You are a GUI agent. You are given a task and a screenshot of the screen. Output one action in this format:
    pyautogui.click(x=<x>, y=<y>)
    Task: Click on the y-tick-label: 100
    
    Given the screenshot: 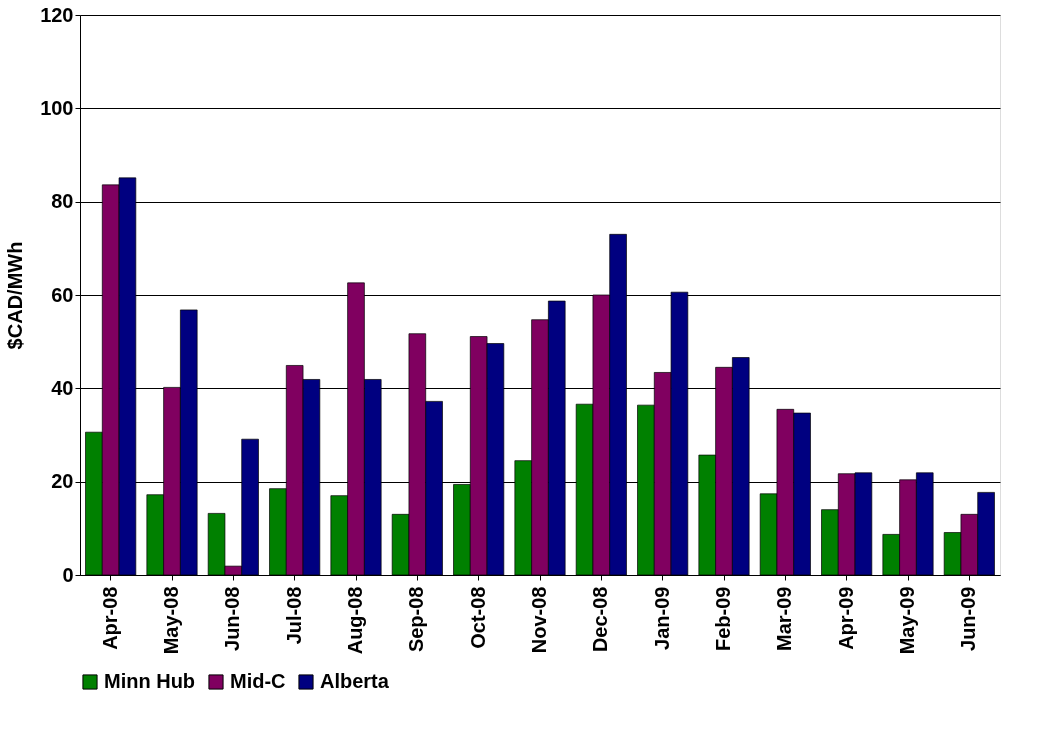 What is the action you would take?
    pyautogui.click(x=57, y=107)
    